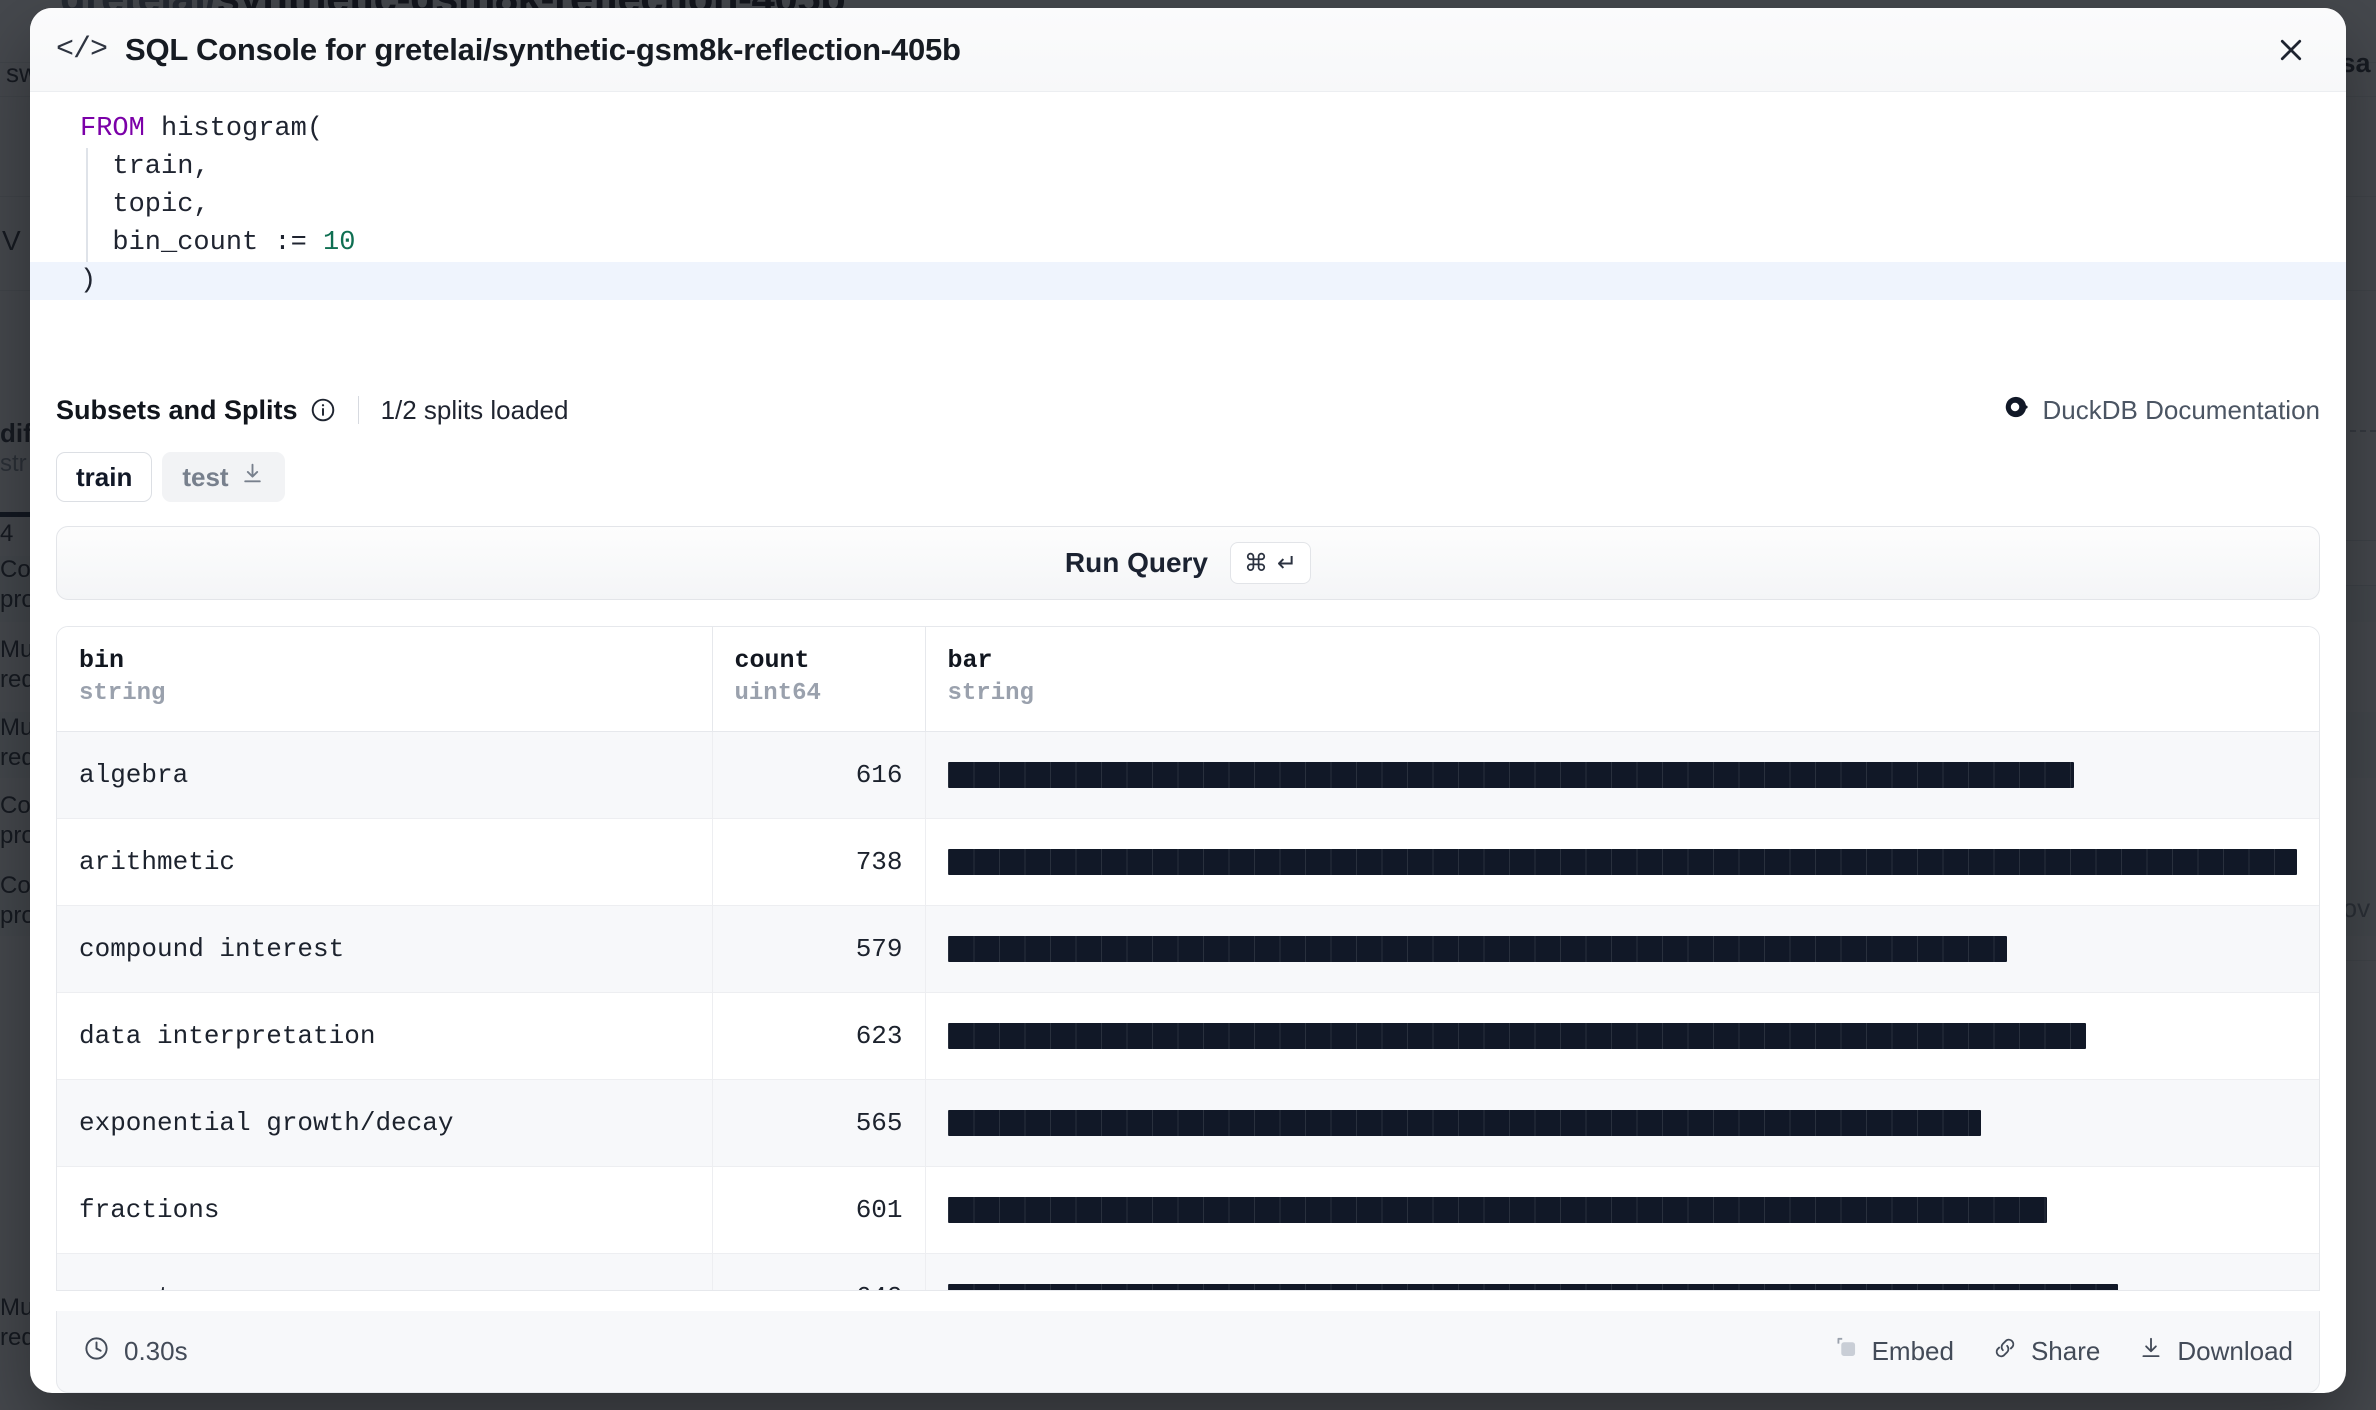 The height and width of the screenshot is (1410, 2376). I want to click on table-row: fractions 601, so click(1188, 1210).